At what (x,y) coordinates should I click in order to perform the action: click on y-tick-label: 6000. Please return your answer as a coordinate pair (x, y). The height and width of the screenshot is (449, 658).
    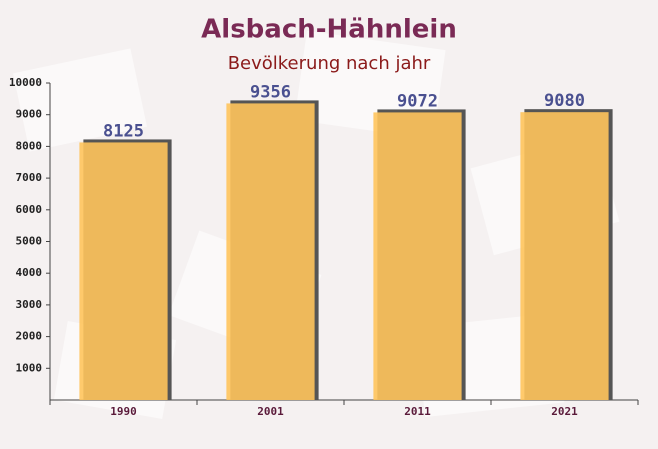
    Looking at the image, I should click on (29, 209).